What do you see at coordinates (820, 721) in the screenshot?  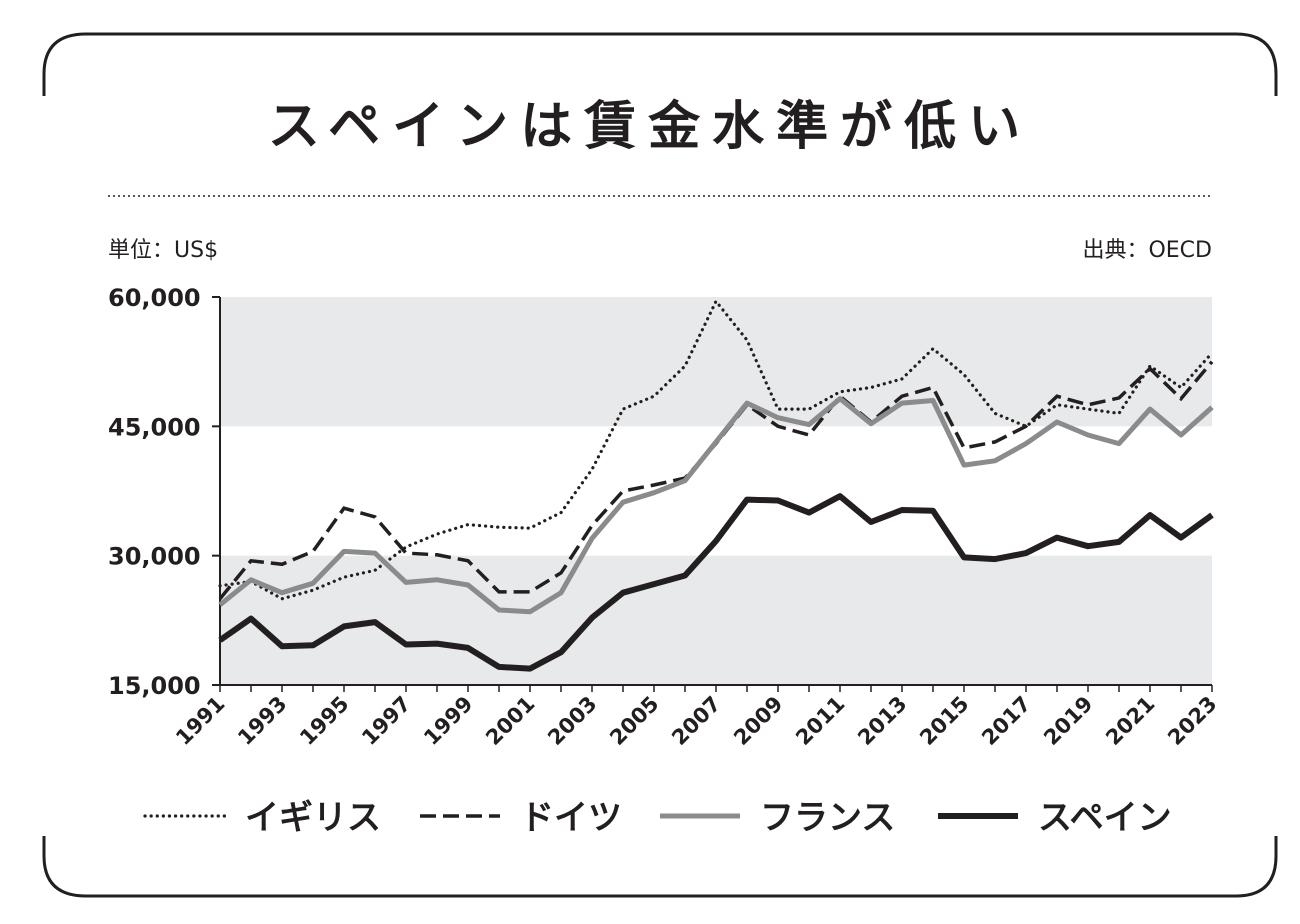 I see `x-tick-label: 2011` at bounding box center [820, 721].